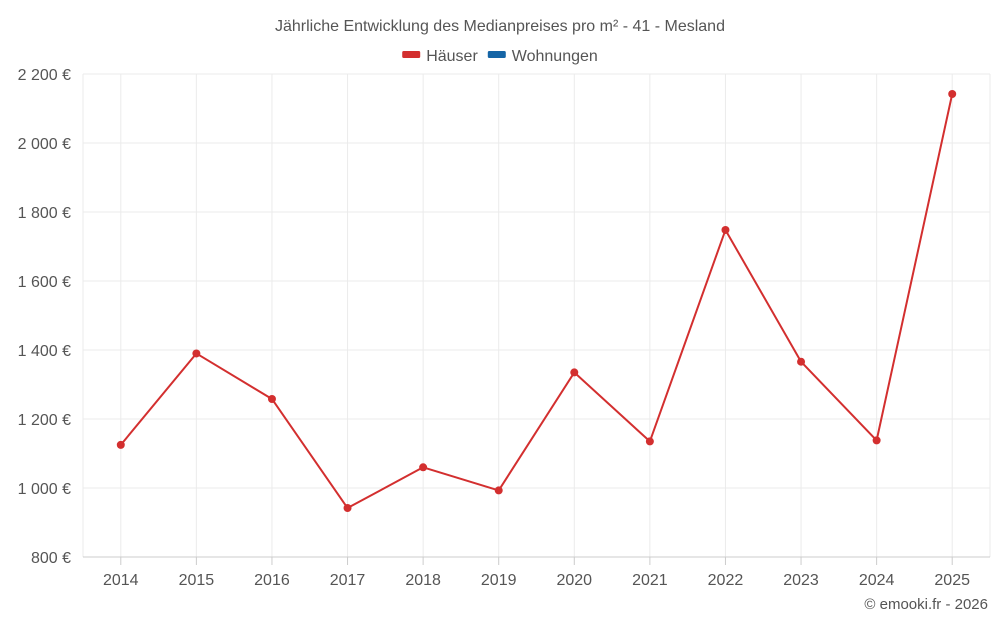 The height and width of the screenshot is (625, 1000). What do you see at coordinates (44, 75) in the screenshot?
I see `y-tick-label: 2 200 €` at bounding box center [44, 75].